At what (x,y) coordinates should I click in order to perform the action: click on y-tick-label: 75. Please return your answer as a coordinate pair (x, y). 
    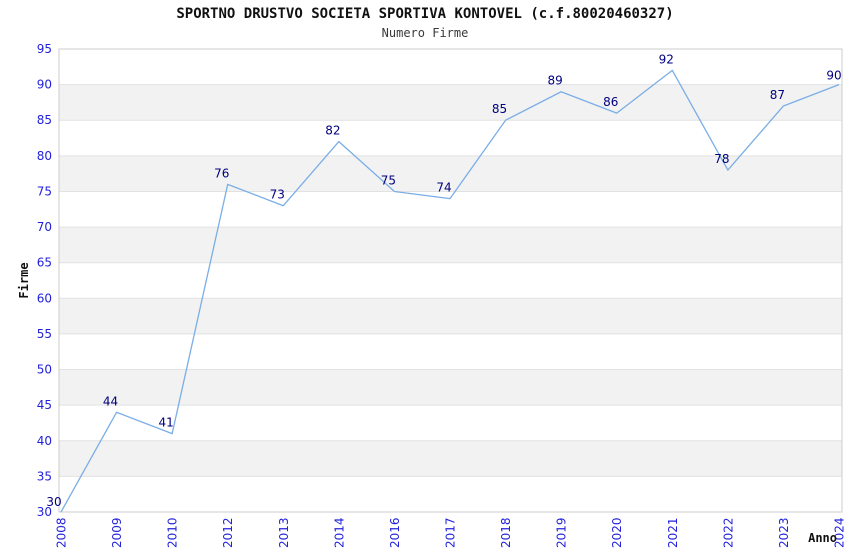
    Looking at the image, I should click on (44, 191).